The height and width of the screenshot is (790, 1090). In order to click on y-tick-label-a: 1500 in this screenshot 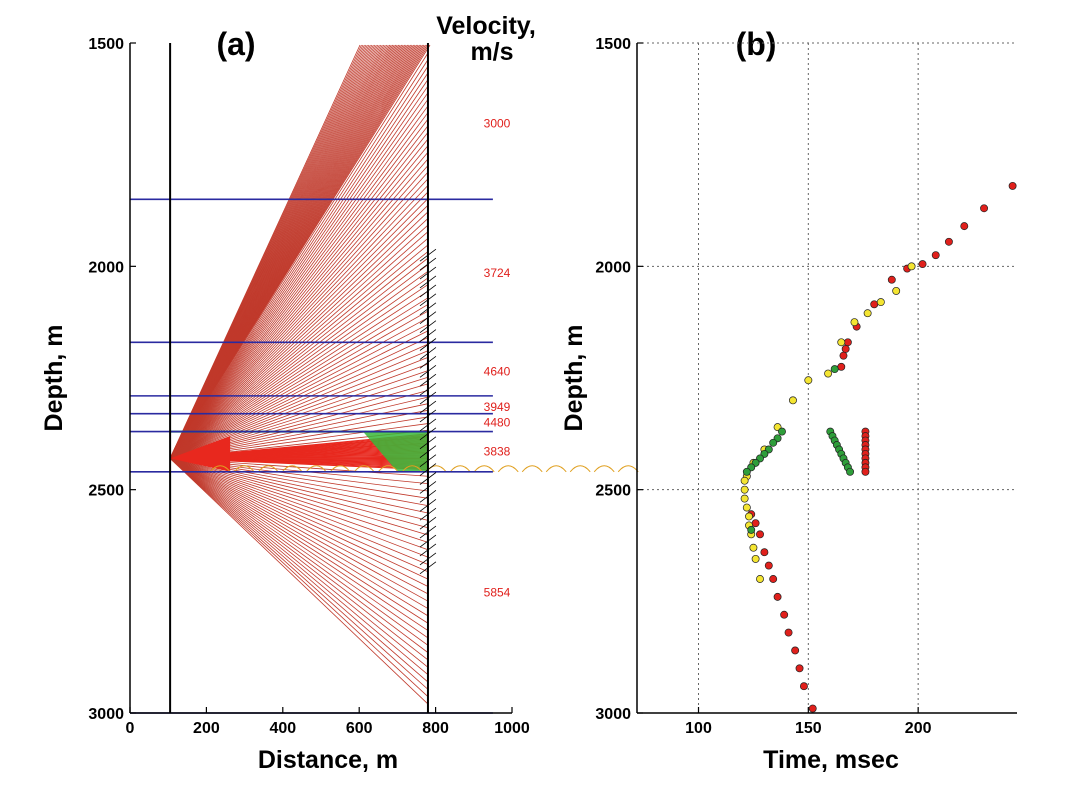, I will do `click(106, 44)`.